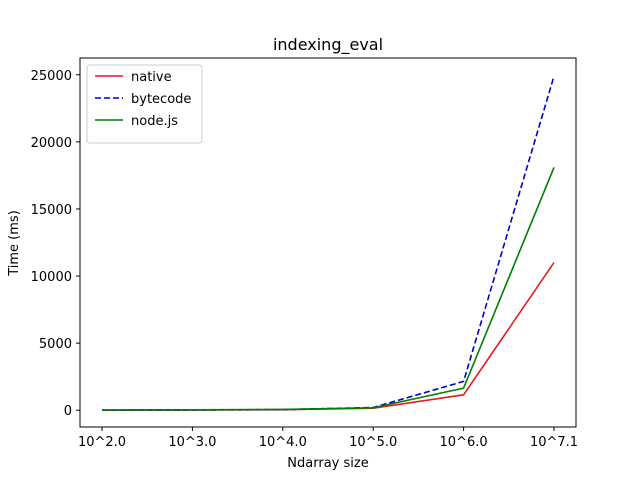 The width and height of the screenshot is (640, 480). Describe the element at coordinates (51, 76) in the screenshot. I see `y-tick-label: 25000` at that location.